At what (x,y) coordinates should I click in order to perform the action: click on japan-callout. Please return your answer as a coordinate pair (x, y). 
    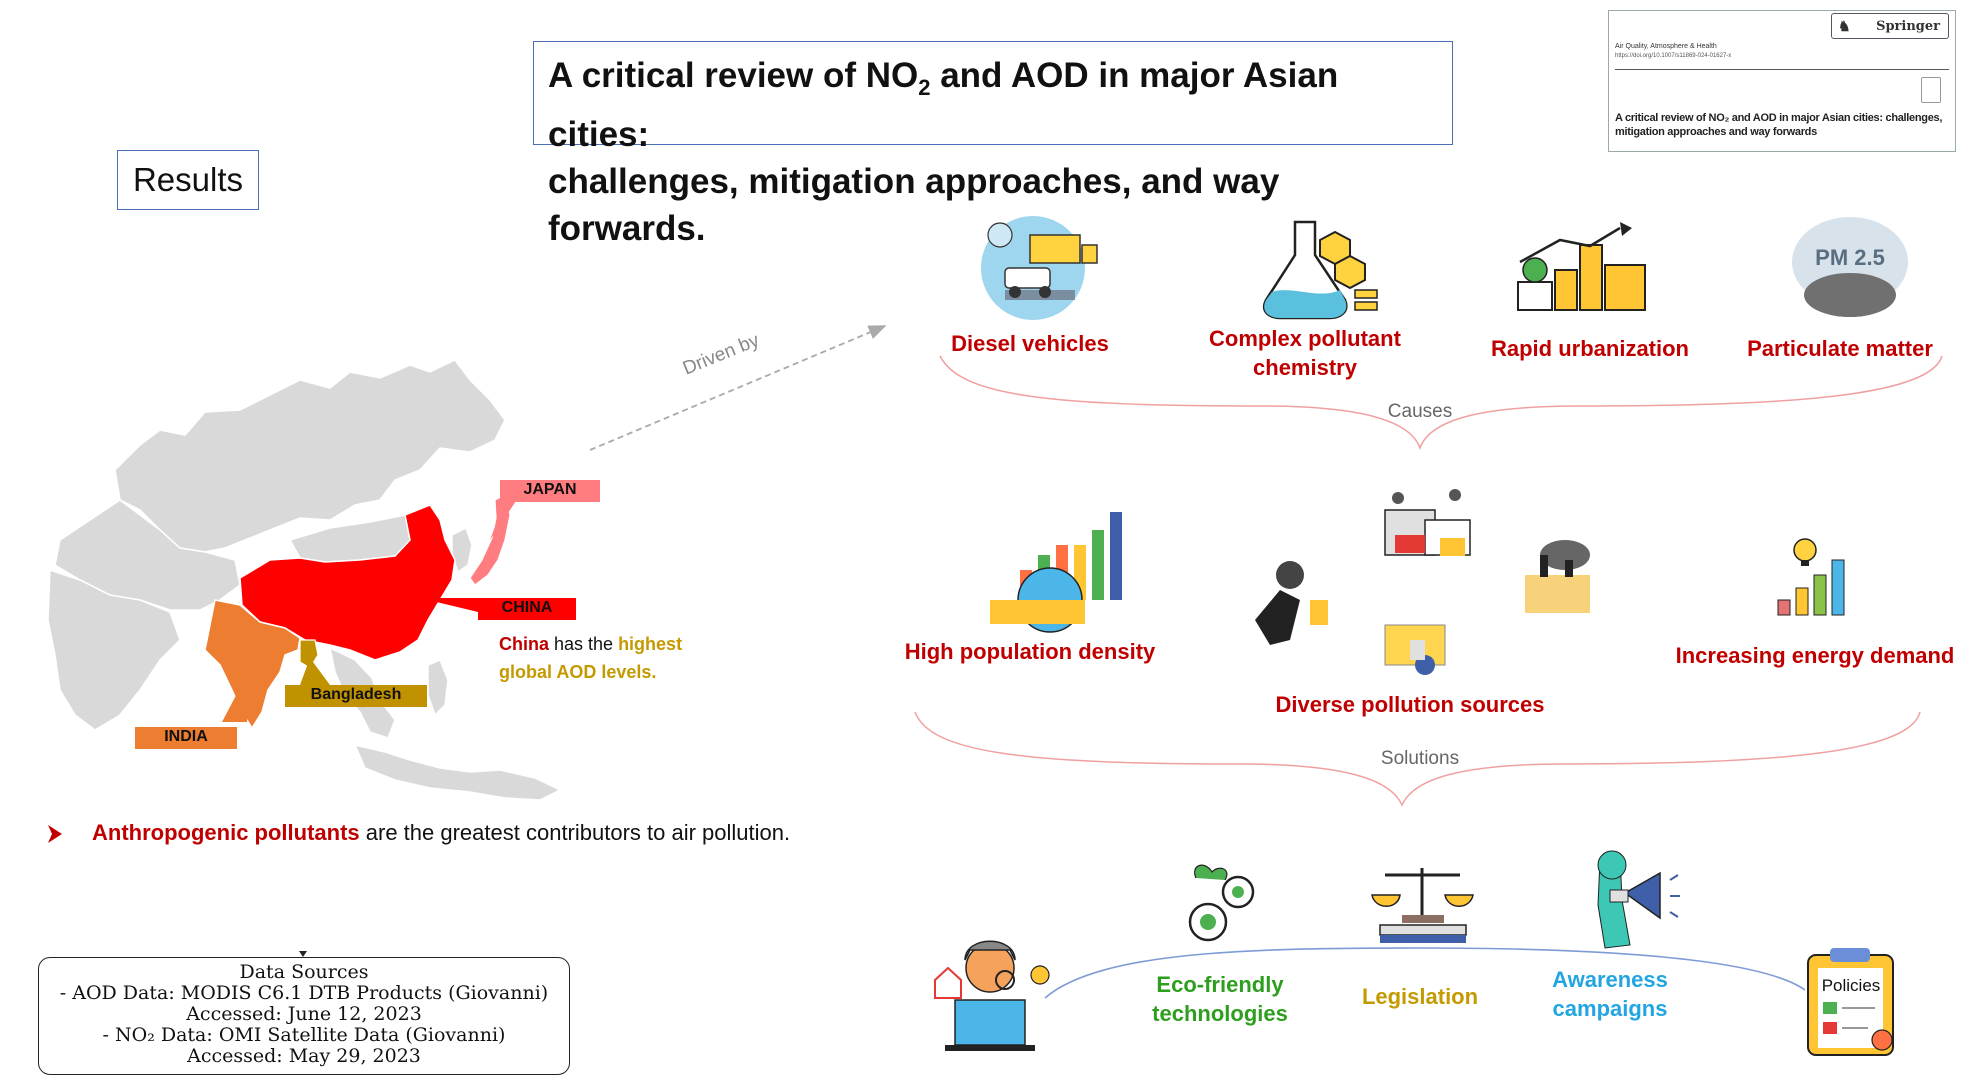
    Looking at the image, I should click on (550, 491).